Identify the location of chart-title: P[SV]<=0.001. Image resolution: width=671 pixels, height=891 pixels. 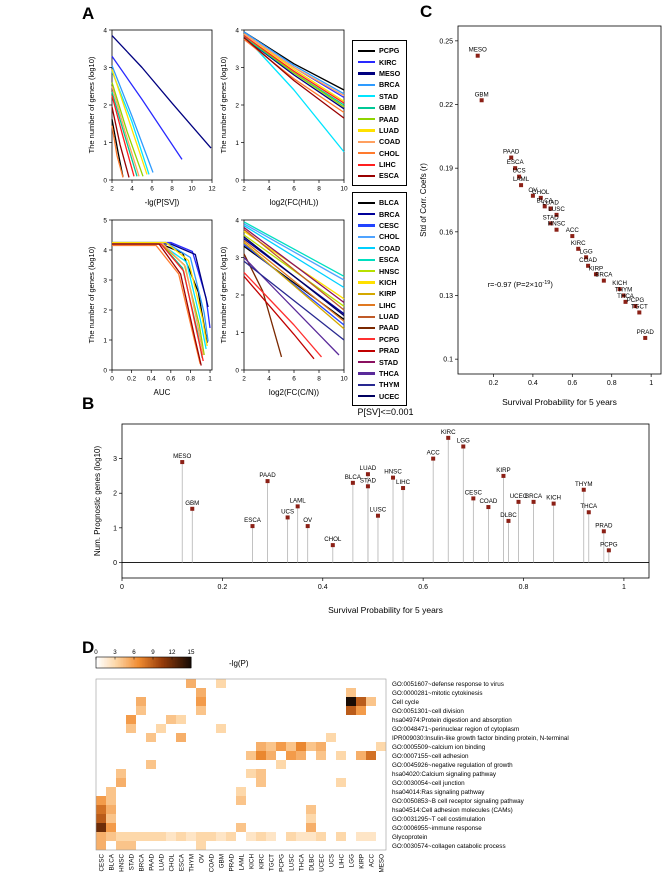
(385, 412).